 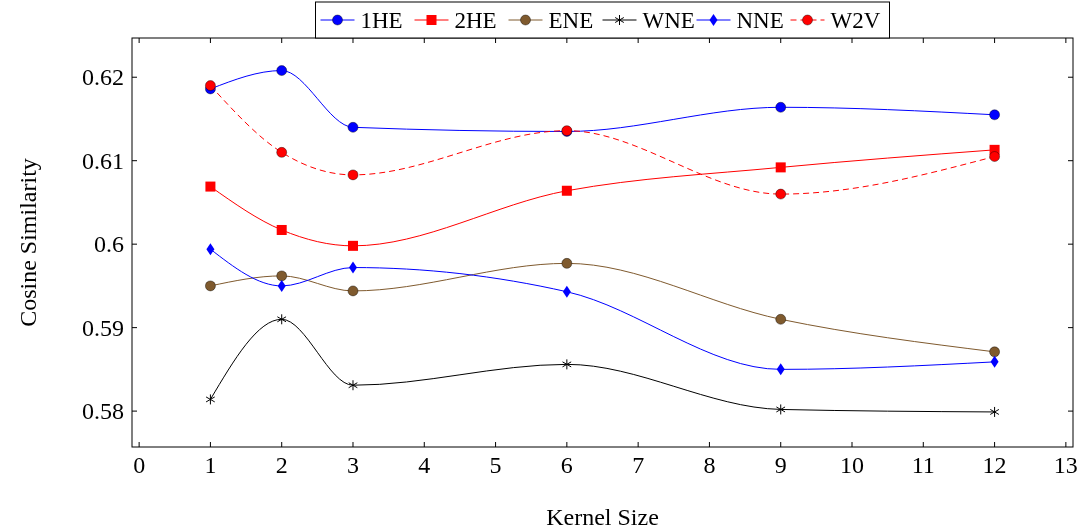 What do you see at coordinates (281, 465) in the screenshot?
I see `x-tick-label: 2` at bounding box center [281, 465].